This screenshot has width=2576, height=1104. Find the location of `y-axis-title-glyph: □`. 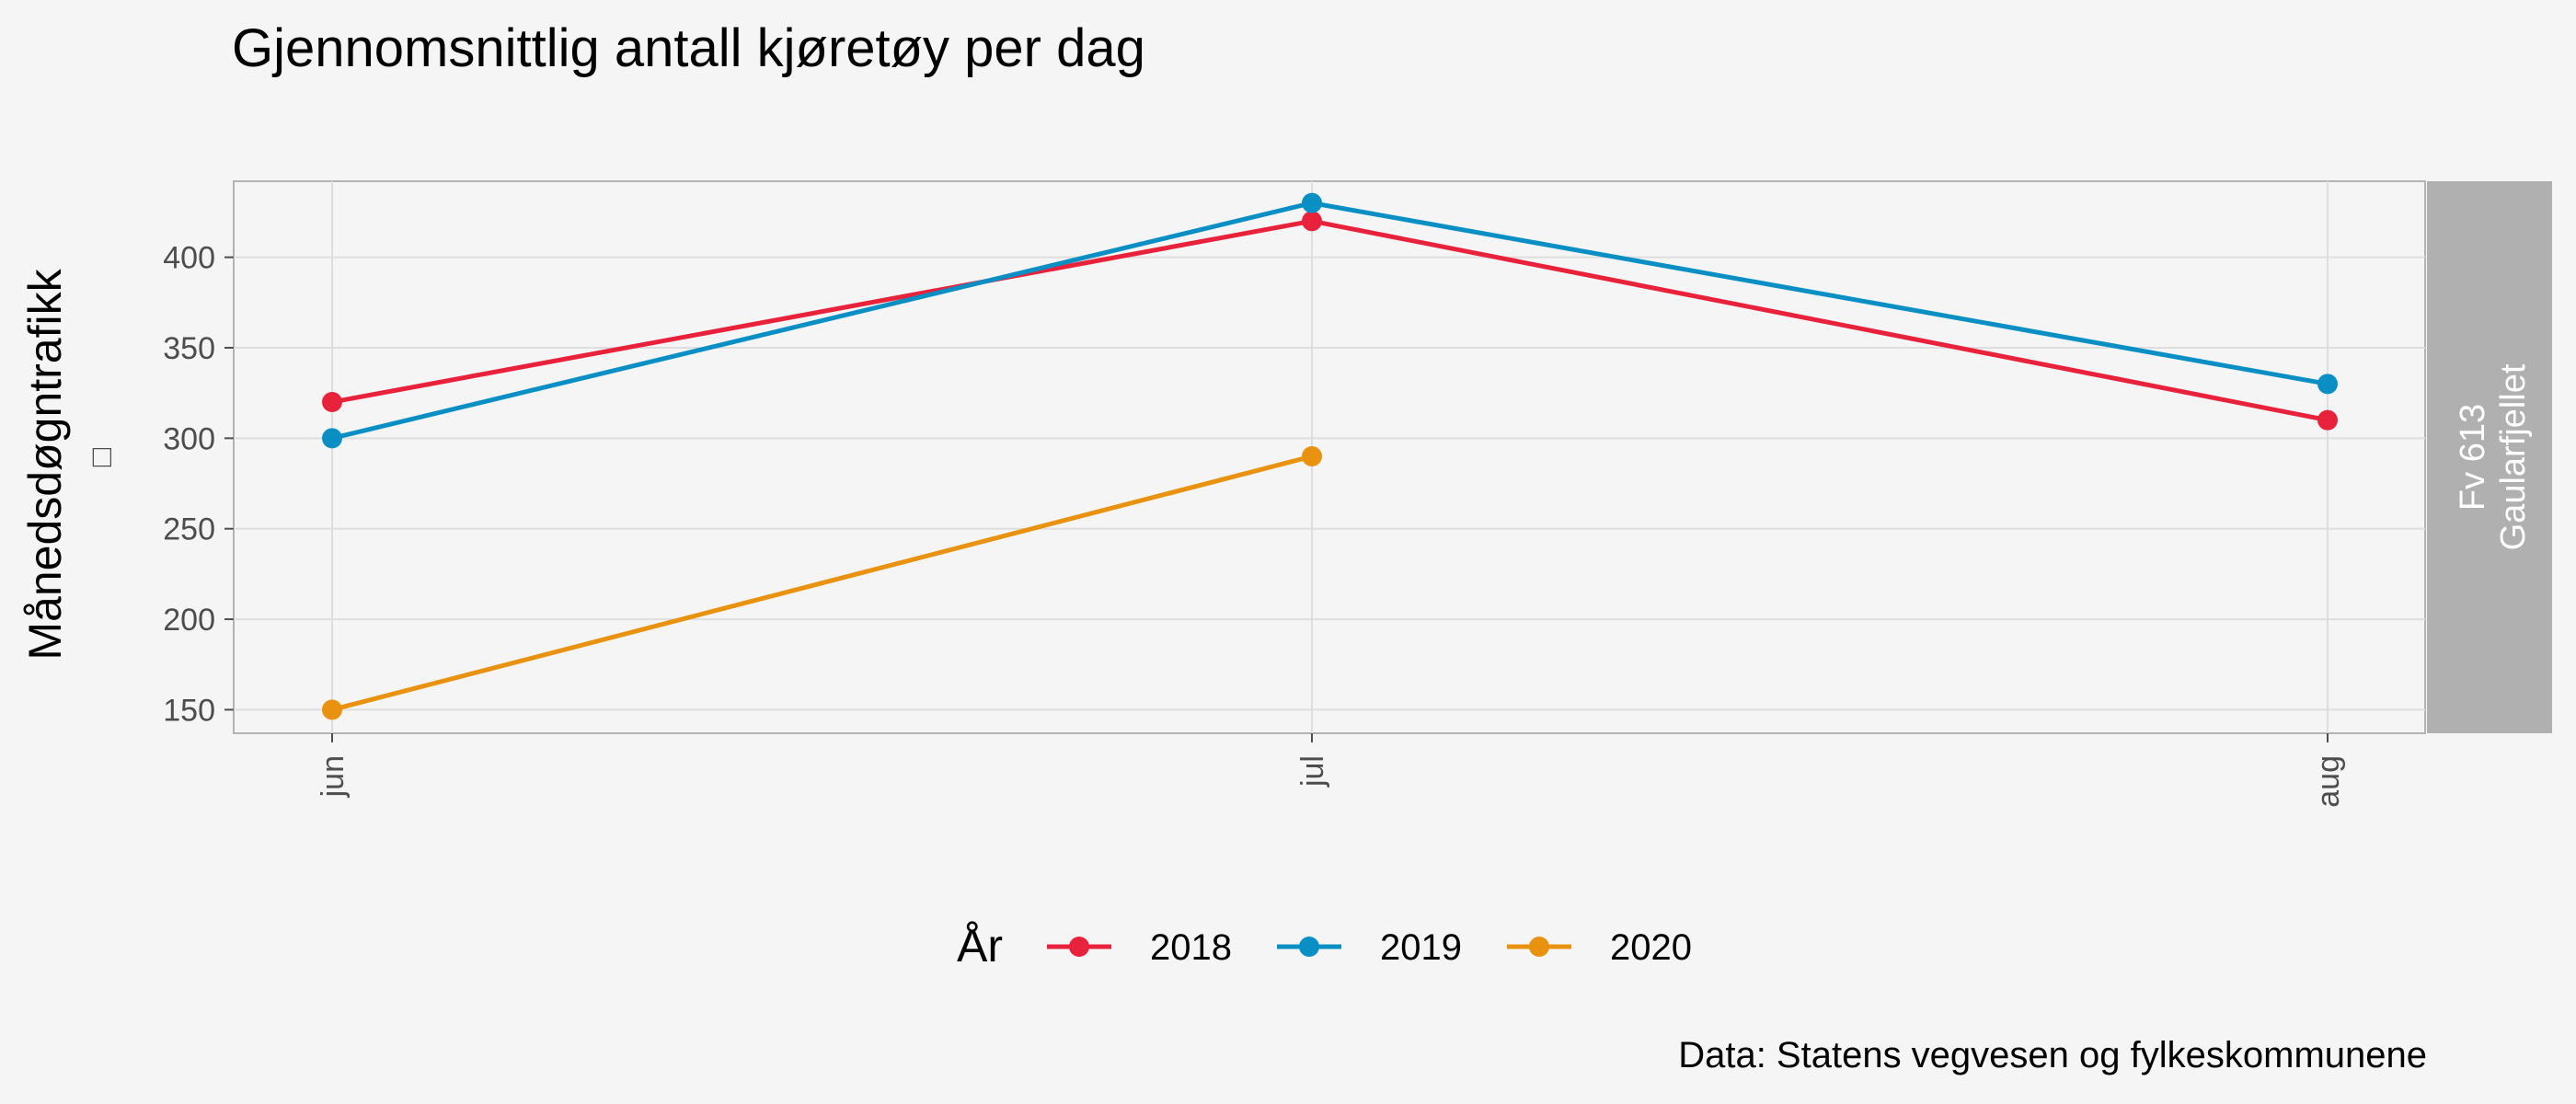

y-axis-title-glyph: □ is located at coordinates (101, 456).